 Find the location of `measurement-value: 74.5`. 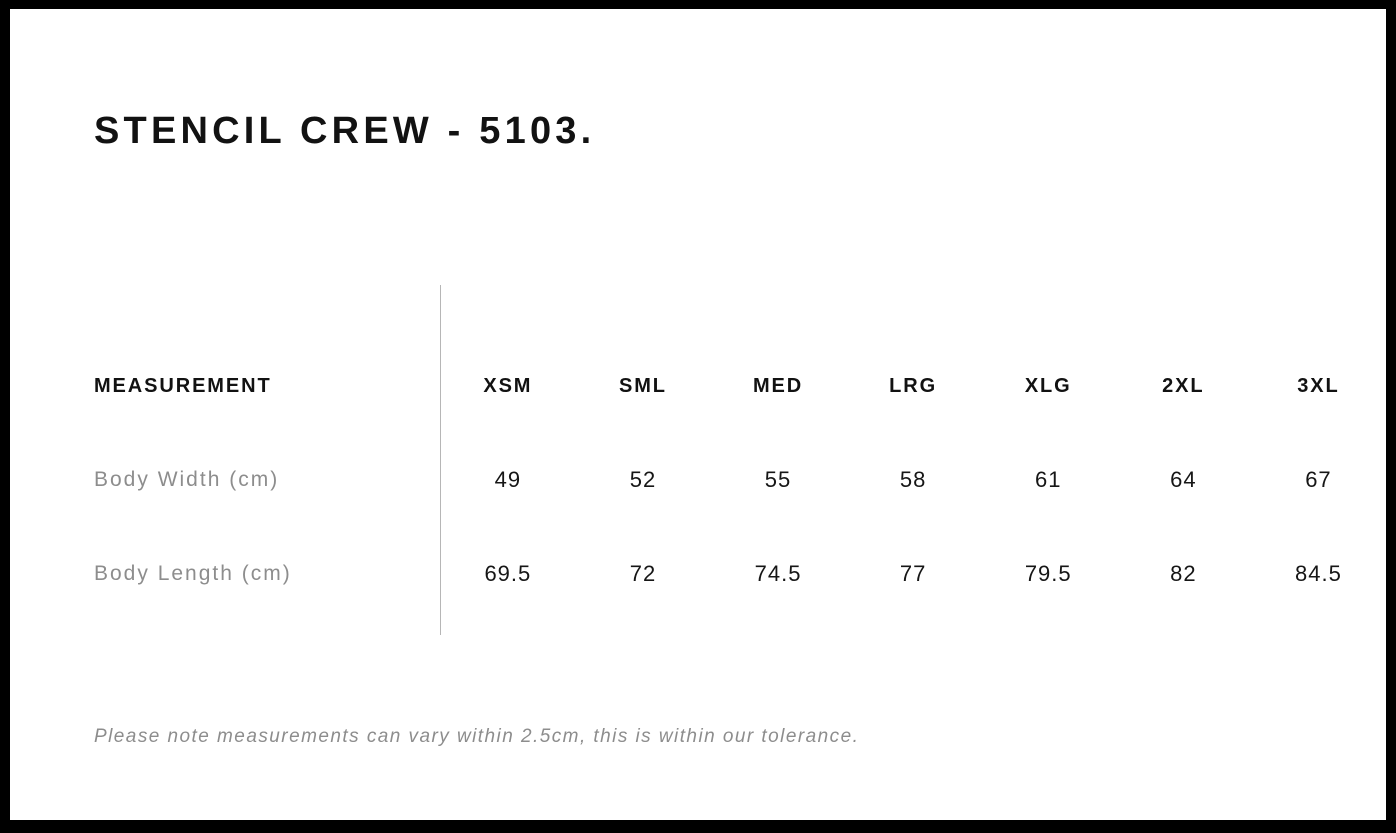

measurement-value: 74.5 is located at coordinates (778, 573).